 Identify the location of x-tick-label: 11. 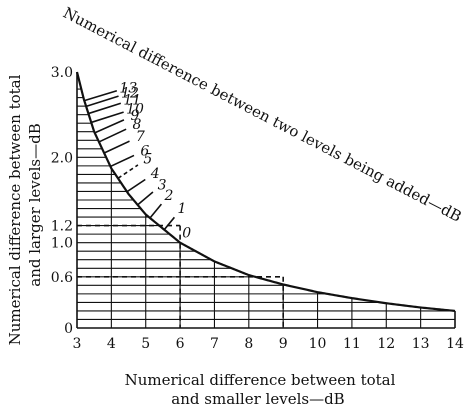
(352, 344).